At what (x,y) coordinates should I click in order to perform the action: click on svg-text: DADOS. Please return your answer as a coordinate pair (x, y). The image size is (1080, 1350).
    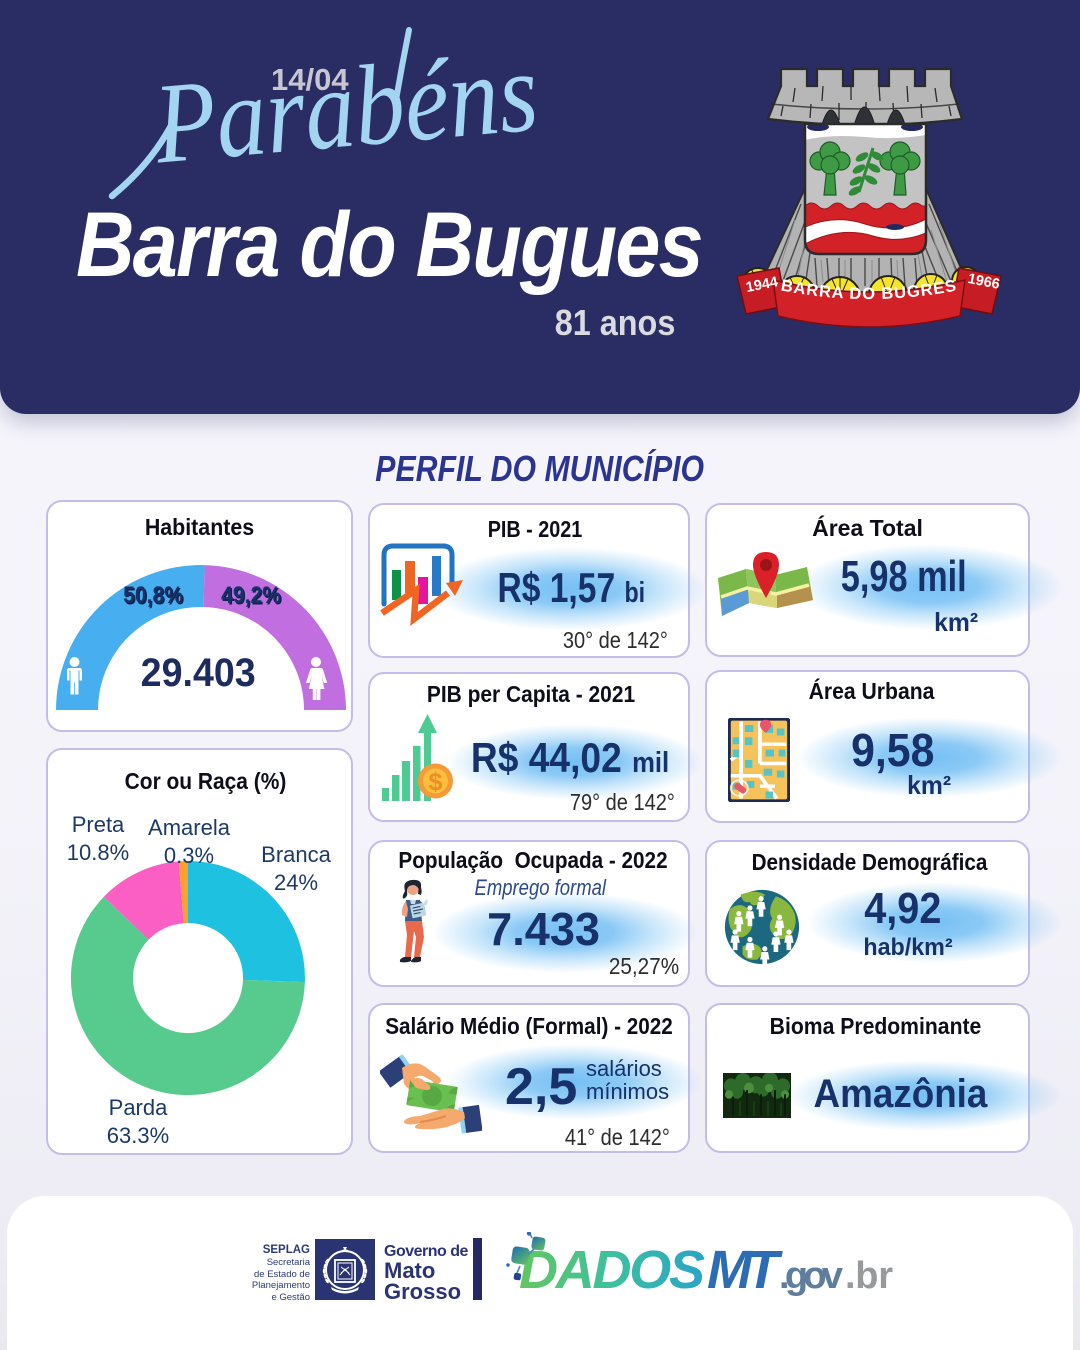
    Looking at the image, I should click on (612, 1270).